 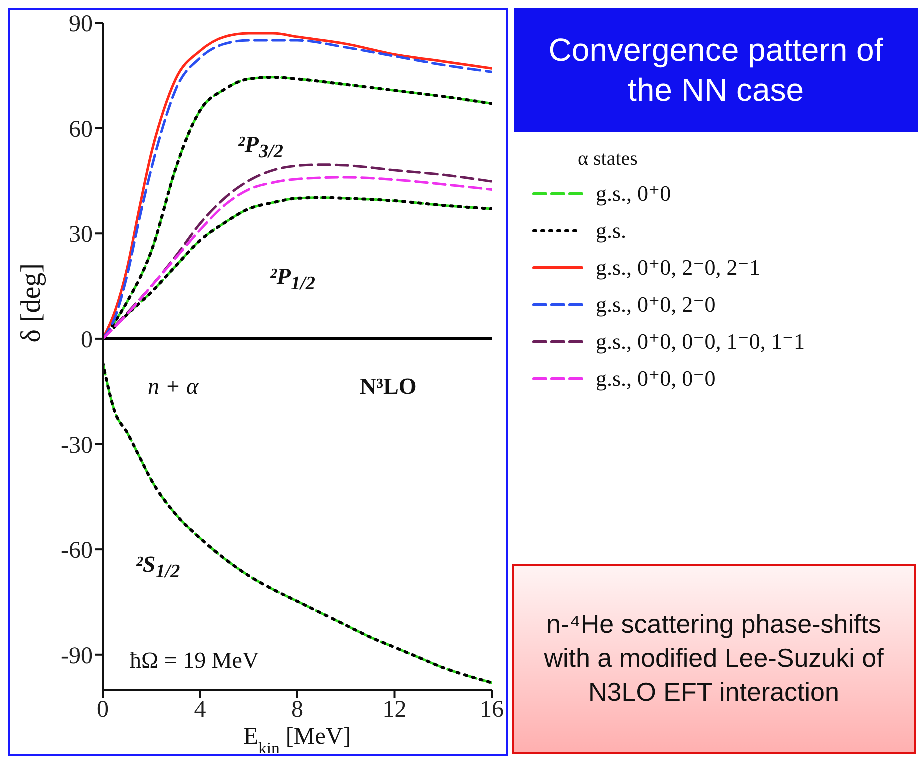 What do you see at coordinates (77, 656) in the screenshot?
I see `y-tick-label: -90` at bounding box center [77, 656].